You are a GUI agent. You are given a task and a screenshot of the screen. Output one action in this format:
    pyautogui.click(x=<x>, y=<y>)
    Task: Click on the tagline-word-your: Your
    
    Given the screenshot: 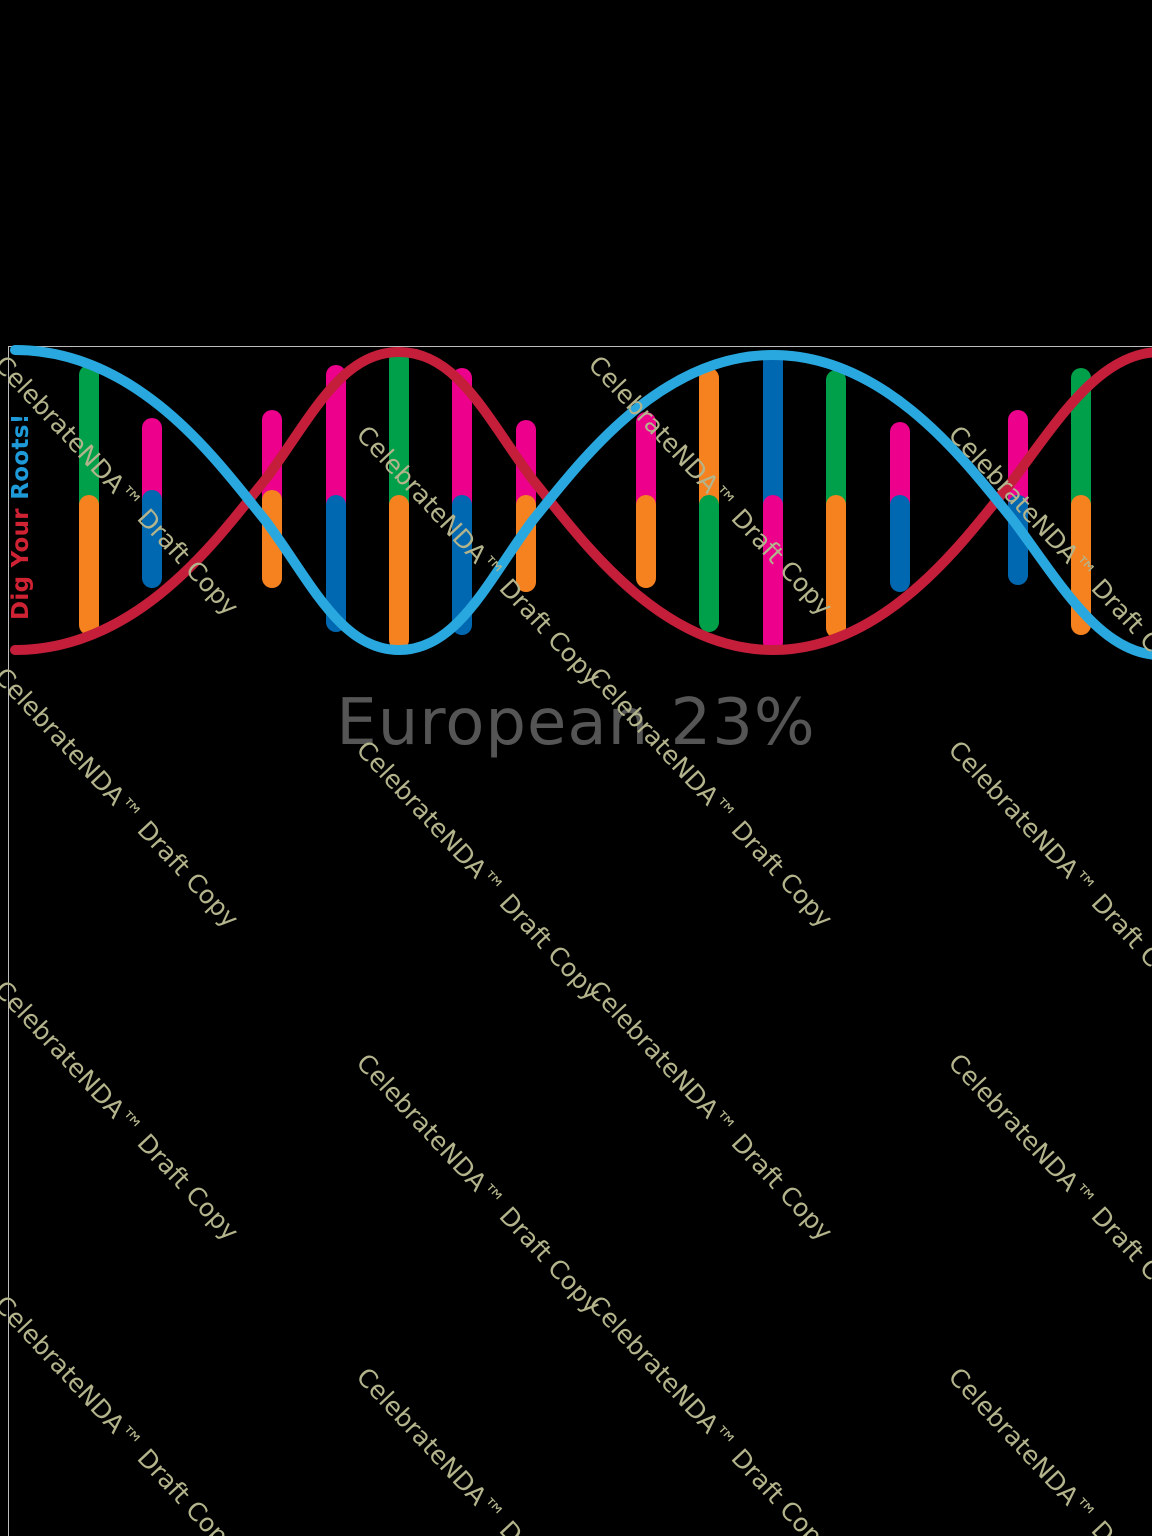 What is the action you would take?
    pyautogui.click(x=21, y=538)
    